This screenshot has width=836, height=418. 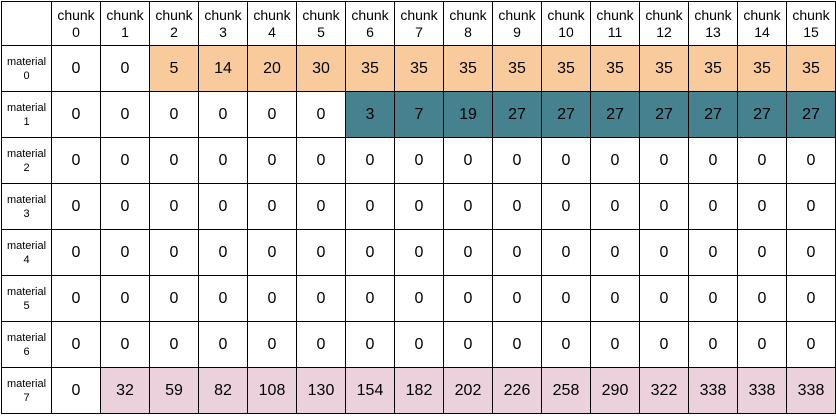 I want to click on column-header-index: 11, so click(x=615, y=31).